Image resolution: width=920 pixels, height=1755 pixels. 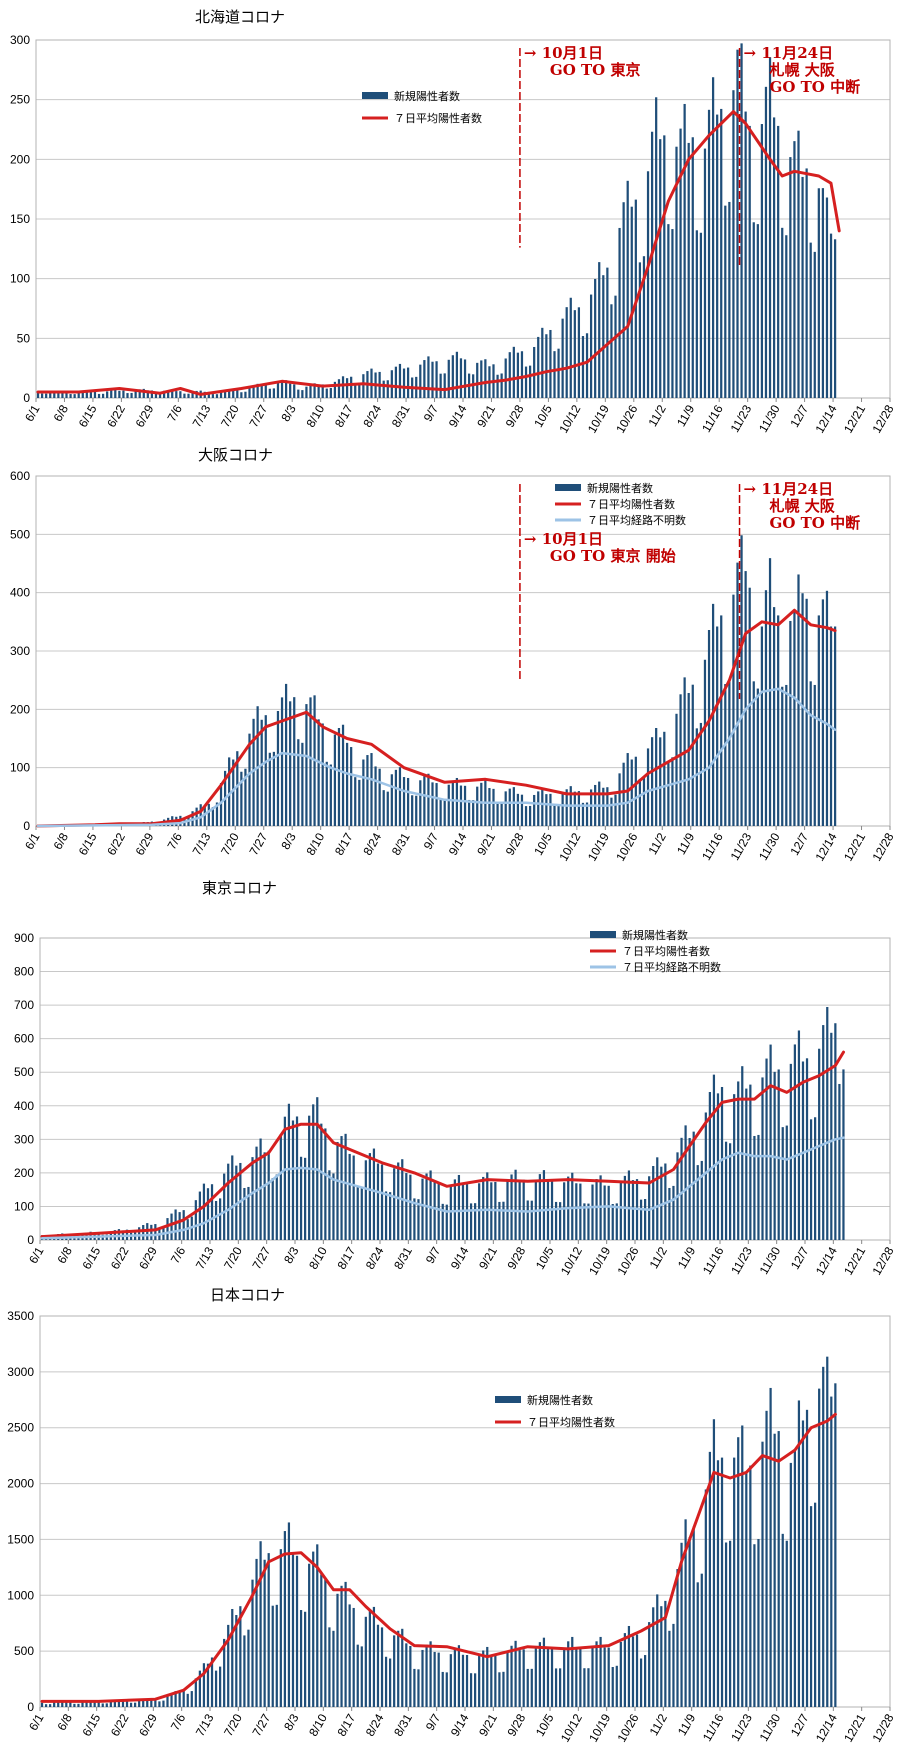 What do you see at coordinates (20, 1484) in the screenshot?
I see `y-tick-label: 2000` at bounding box center [20, 1484].